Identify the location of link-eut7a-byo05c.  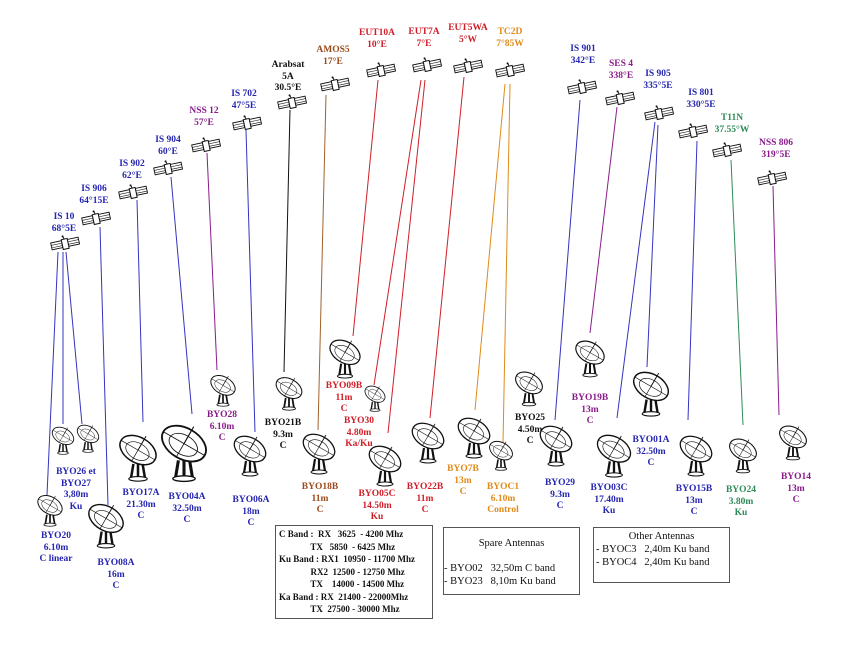
(406, 256).